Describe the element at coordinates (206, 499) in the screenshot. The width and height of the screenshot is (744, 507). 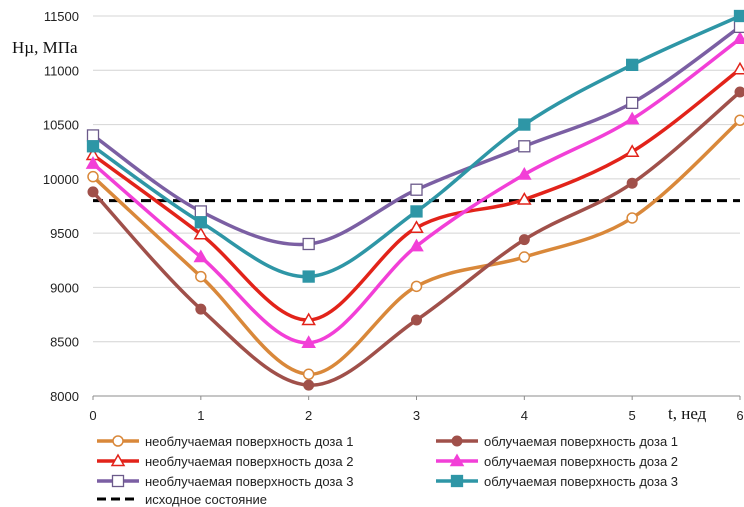
I see `legend-label: исходное состояние` at that location.